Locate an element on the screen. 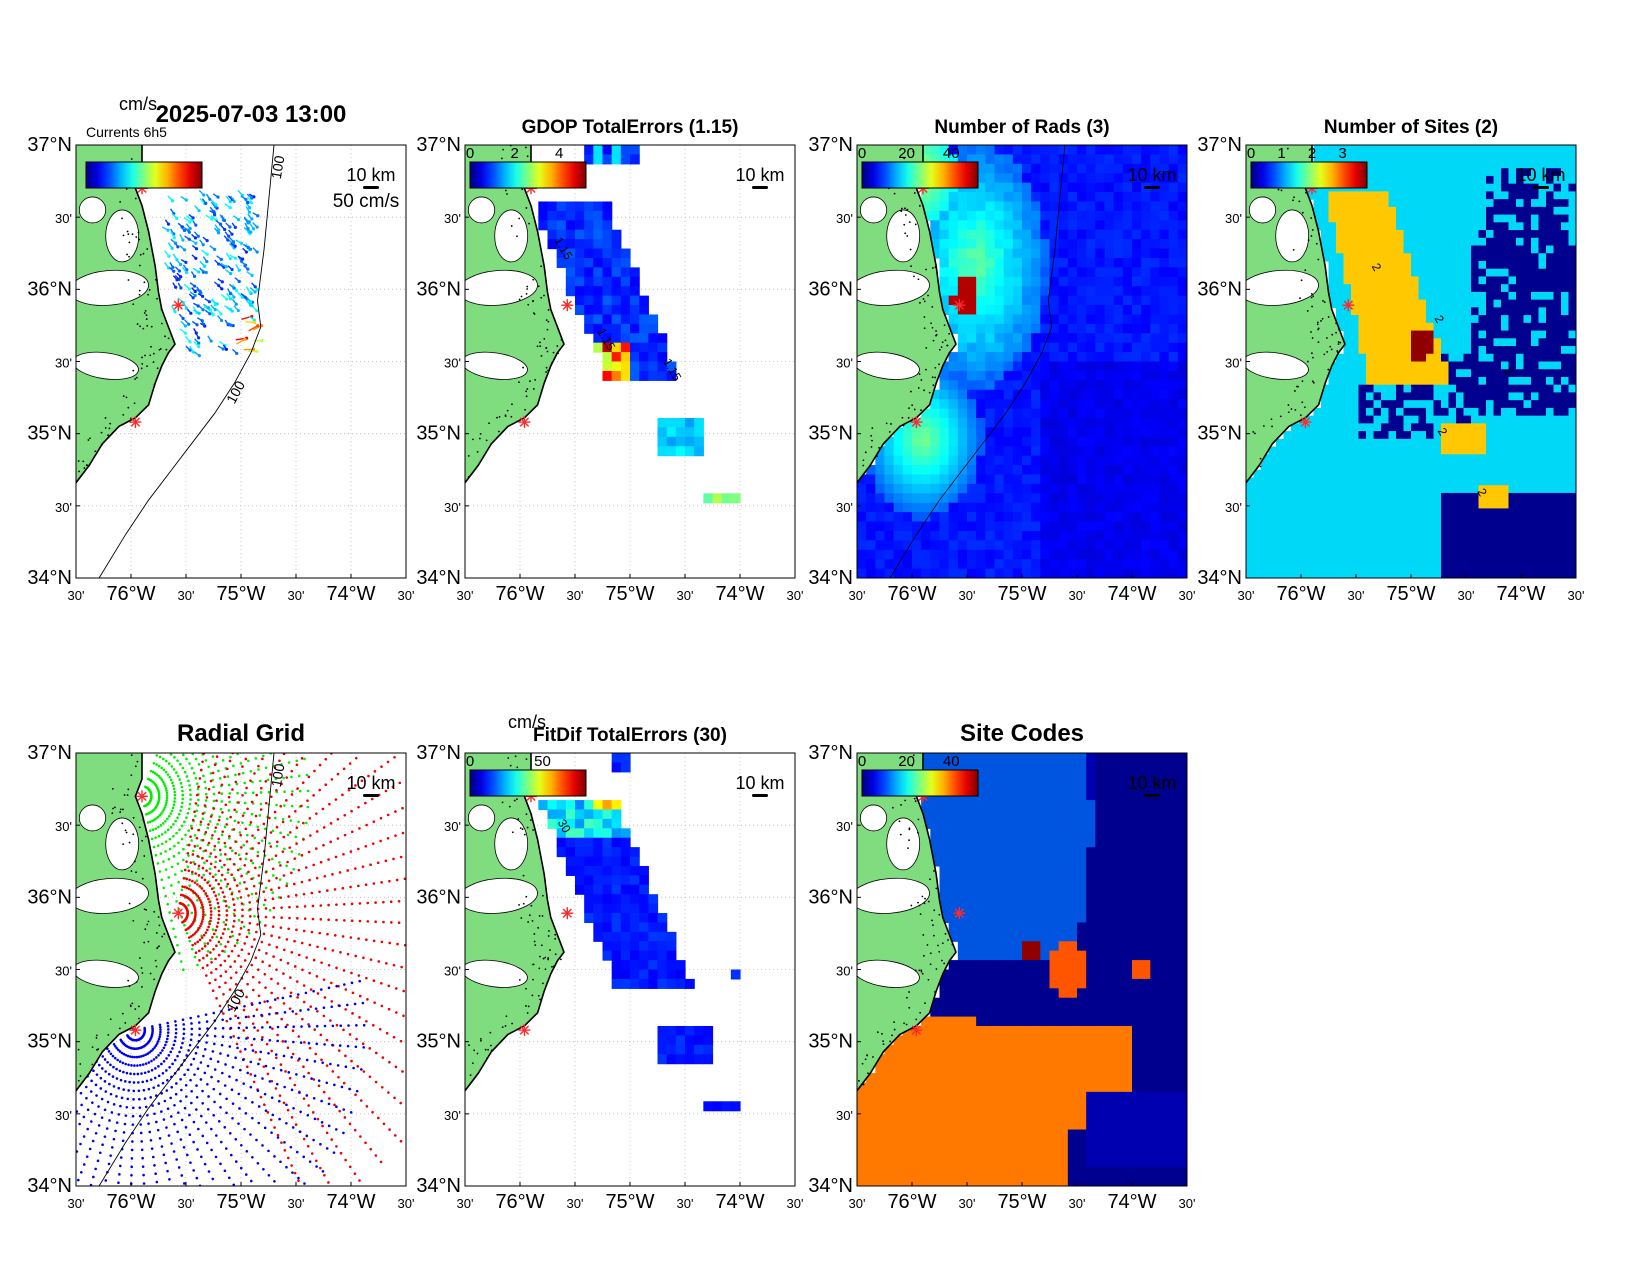 The image size is (1650, 1275). lon-tick-label: 76°W is located at coordinates (519, 594).